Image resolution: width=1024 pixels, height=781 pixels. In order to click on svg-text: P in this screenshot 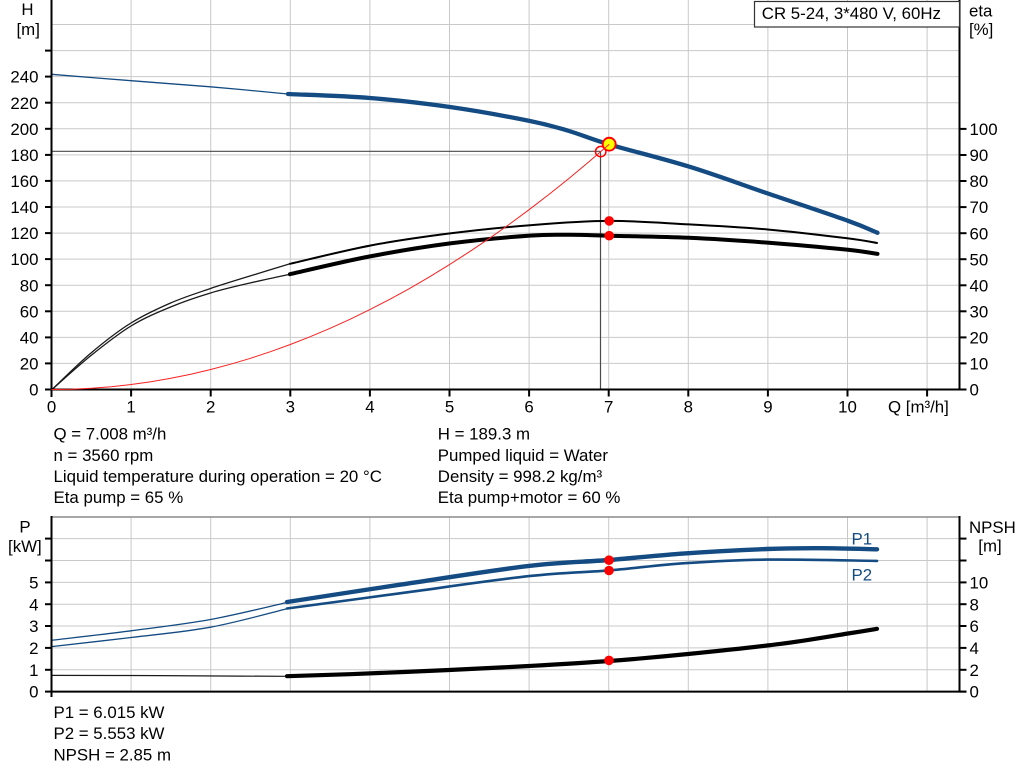, I will do `click(24, 527)`.